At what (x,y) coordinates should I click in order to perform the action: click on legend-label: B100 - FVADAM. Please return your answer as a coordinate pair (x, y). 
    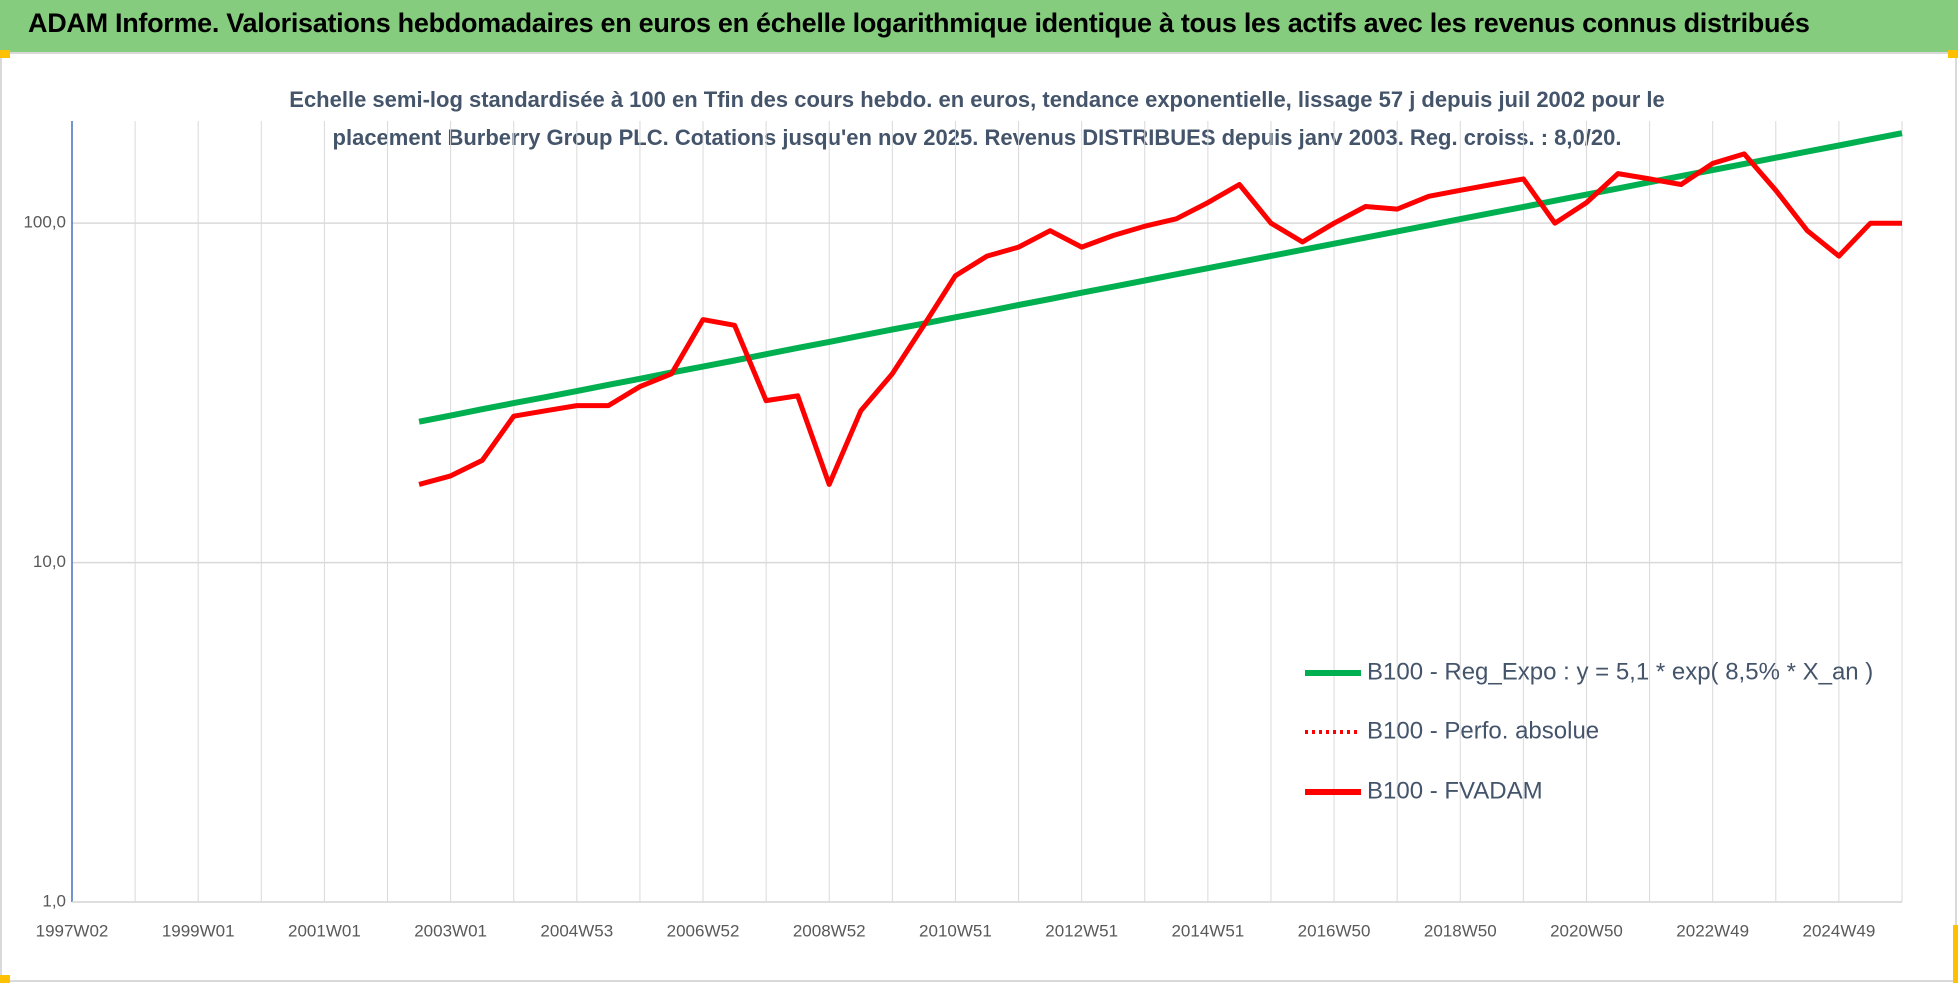
    Looking at the image, I should click on (1455, 790).